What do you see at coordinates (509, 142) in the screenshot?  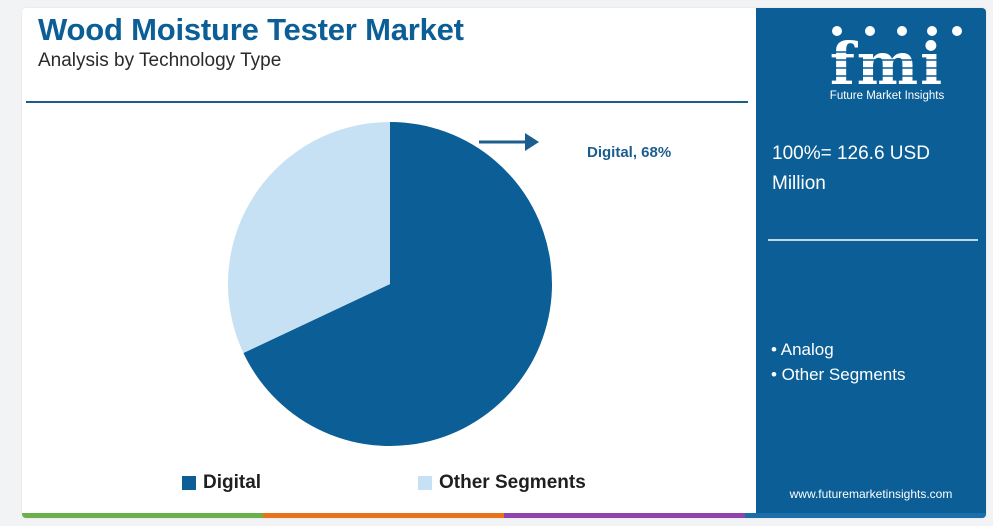 I see `callout-arrow-icon` at bounding box center [509, 142].